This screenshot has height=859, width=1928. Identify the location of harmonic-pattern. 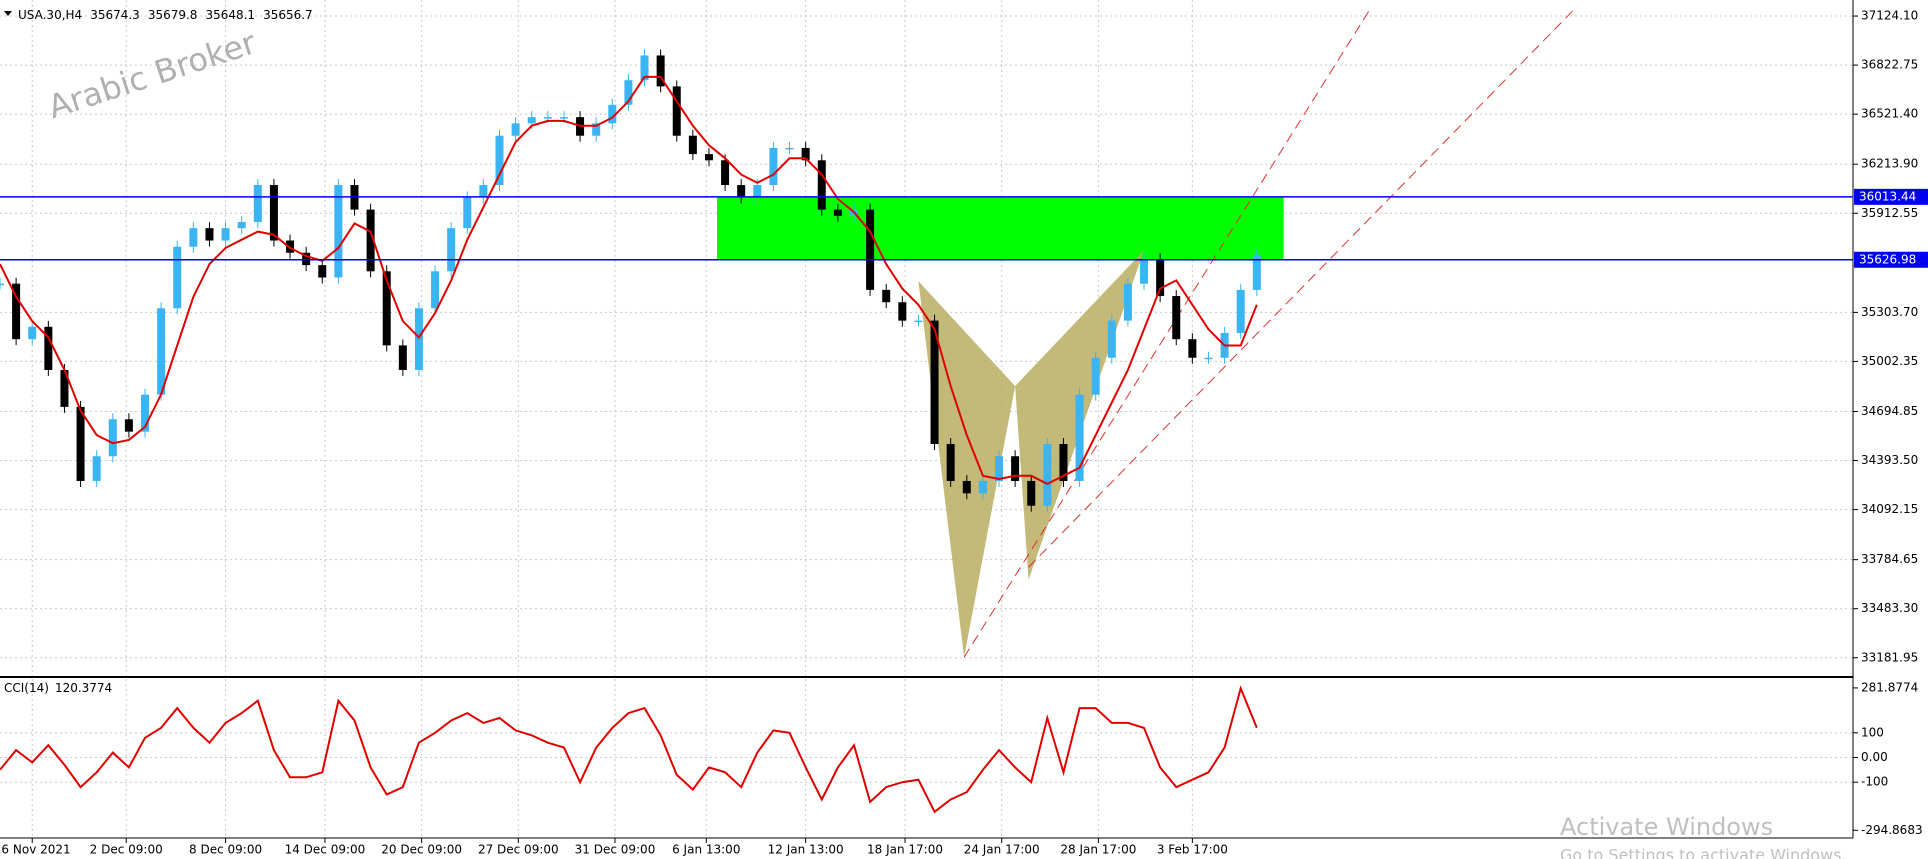
(967, 469).